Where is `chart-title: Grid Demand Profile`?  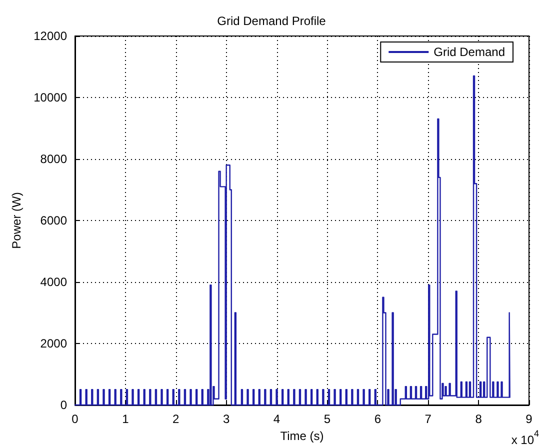
chart-title: Grid Demand Profile is located at coordinates (271, 21).